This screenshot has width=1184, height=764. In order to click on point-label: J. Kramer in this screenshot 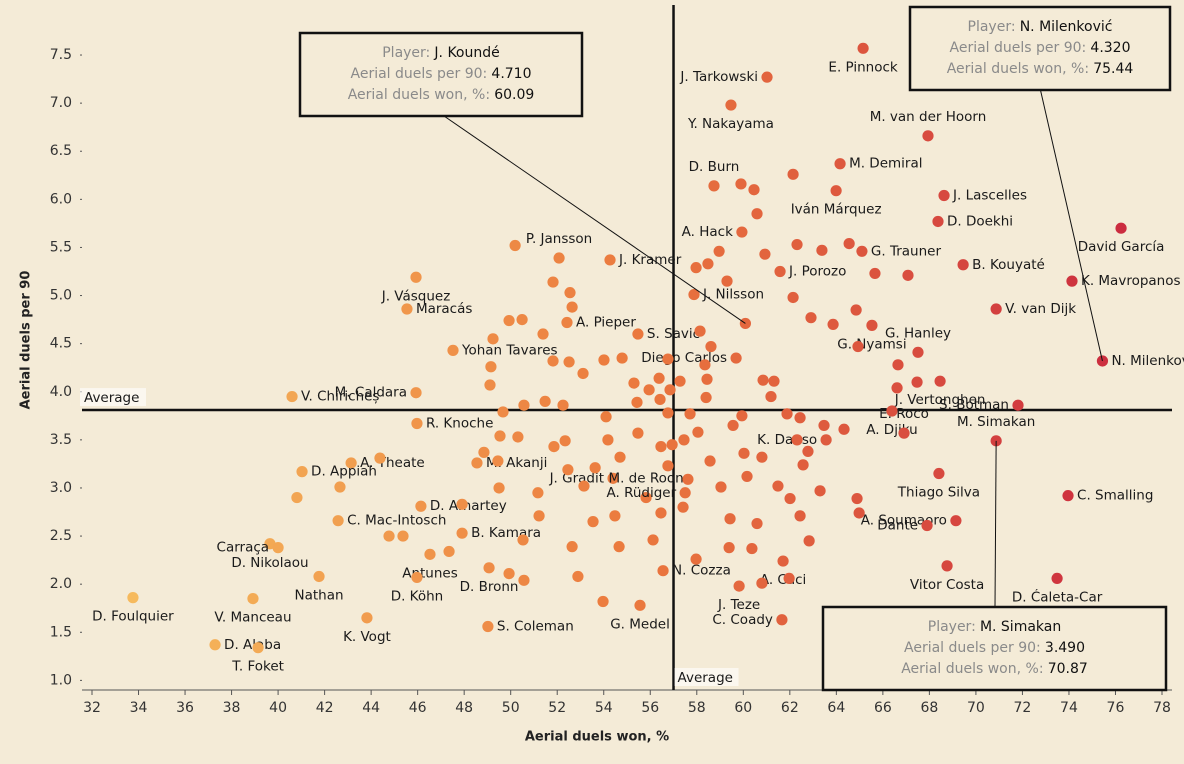, I will do `click(650, 260)`.